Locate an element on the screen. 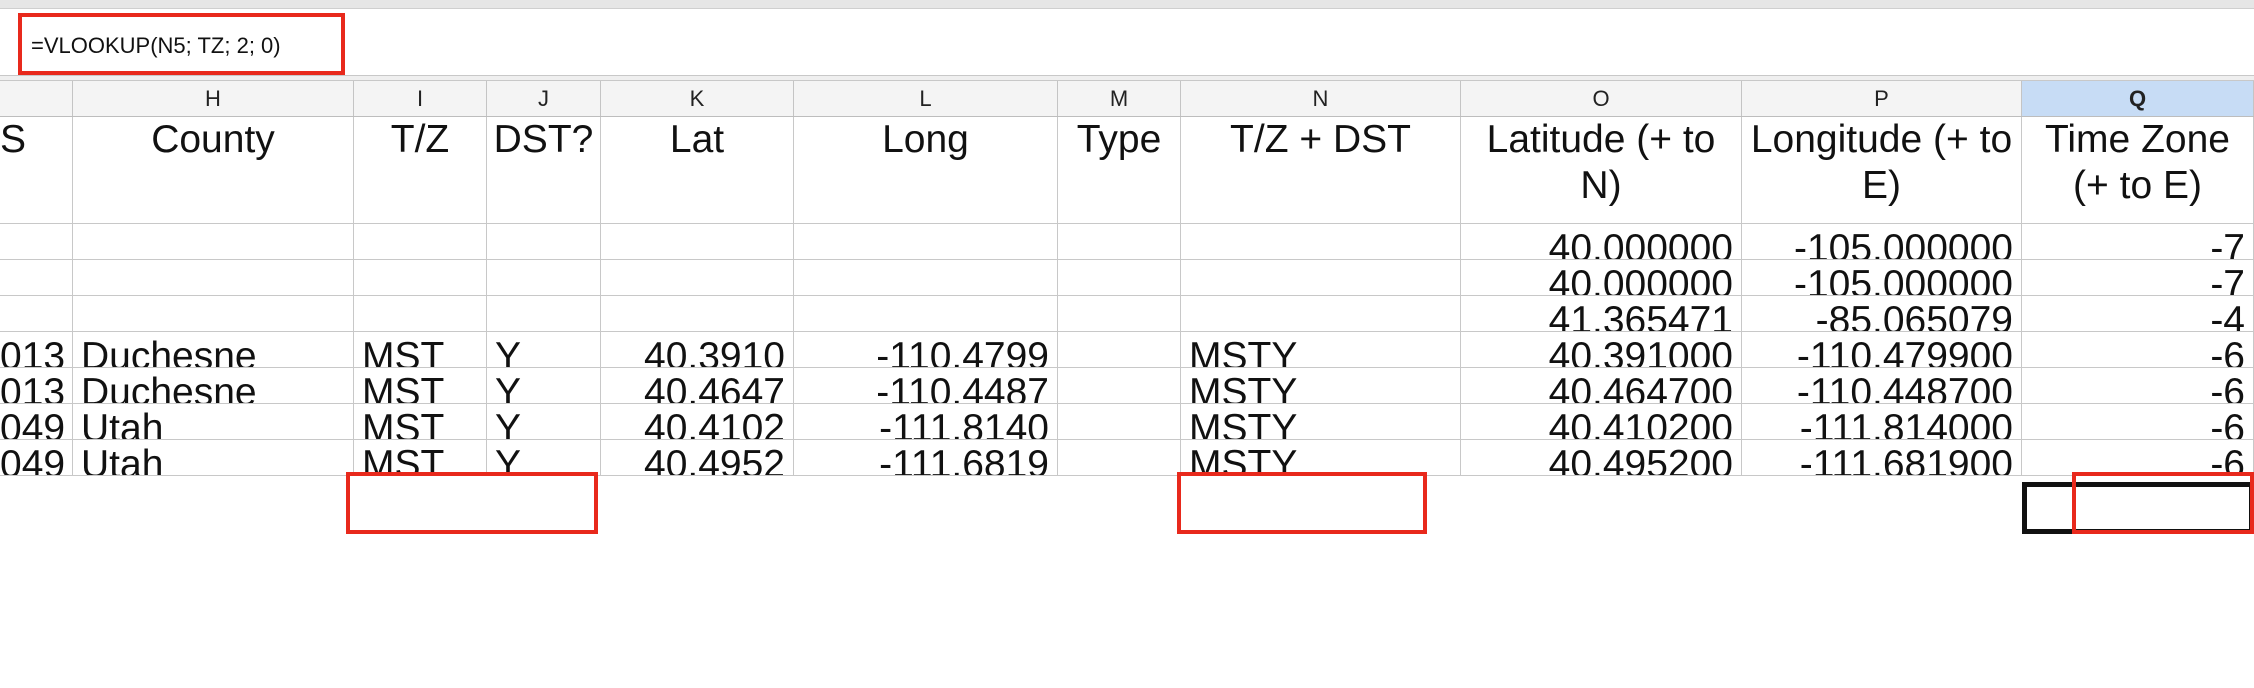 This screenshot has height=688, width=2254. header-cell-col-q: Time Zone (+ to E) is located at coordinates (2138, 170).